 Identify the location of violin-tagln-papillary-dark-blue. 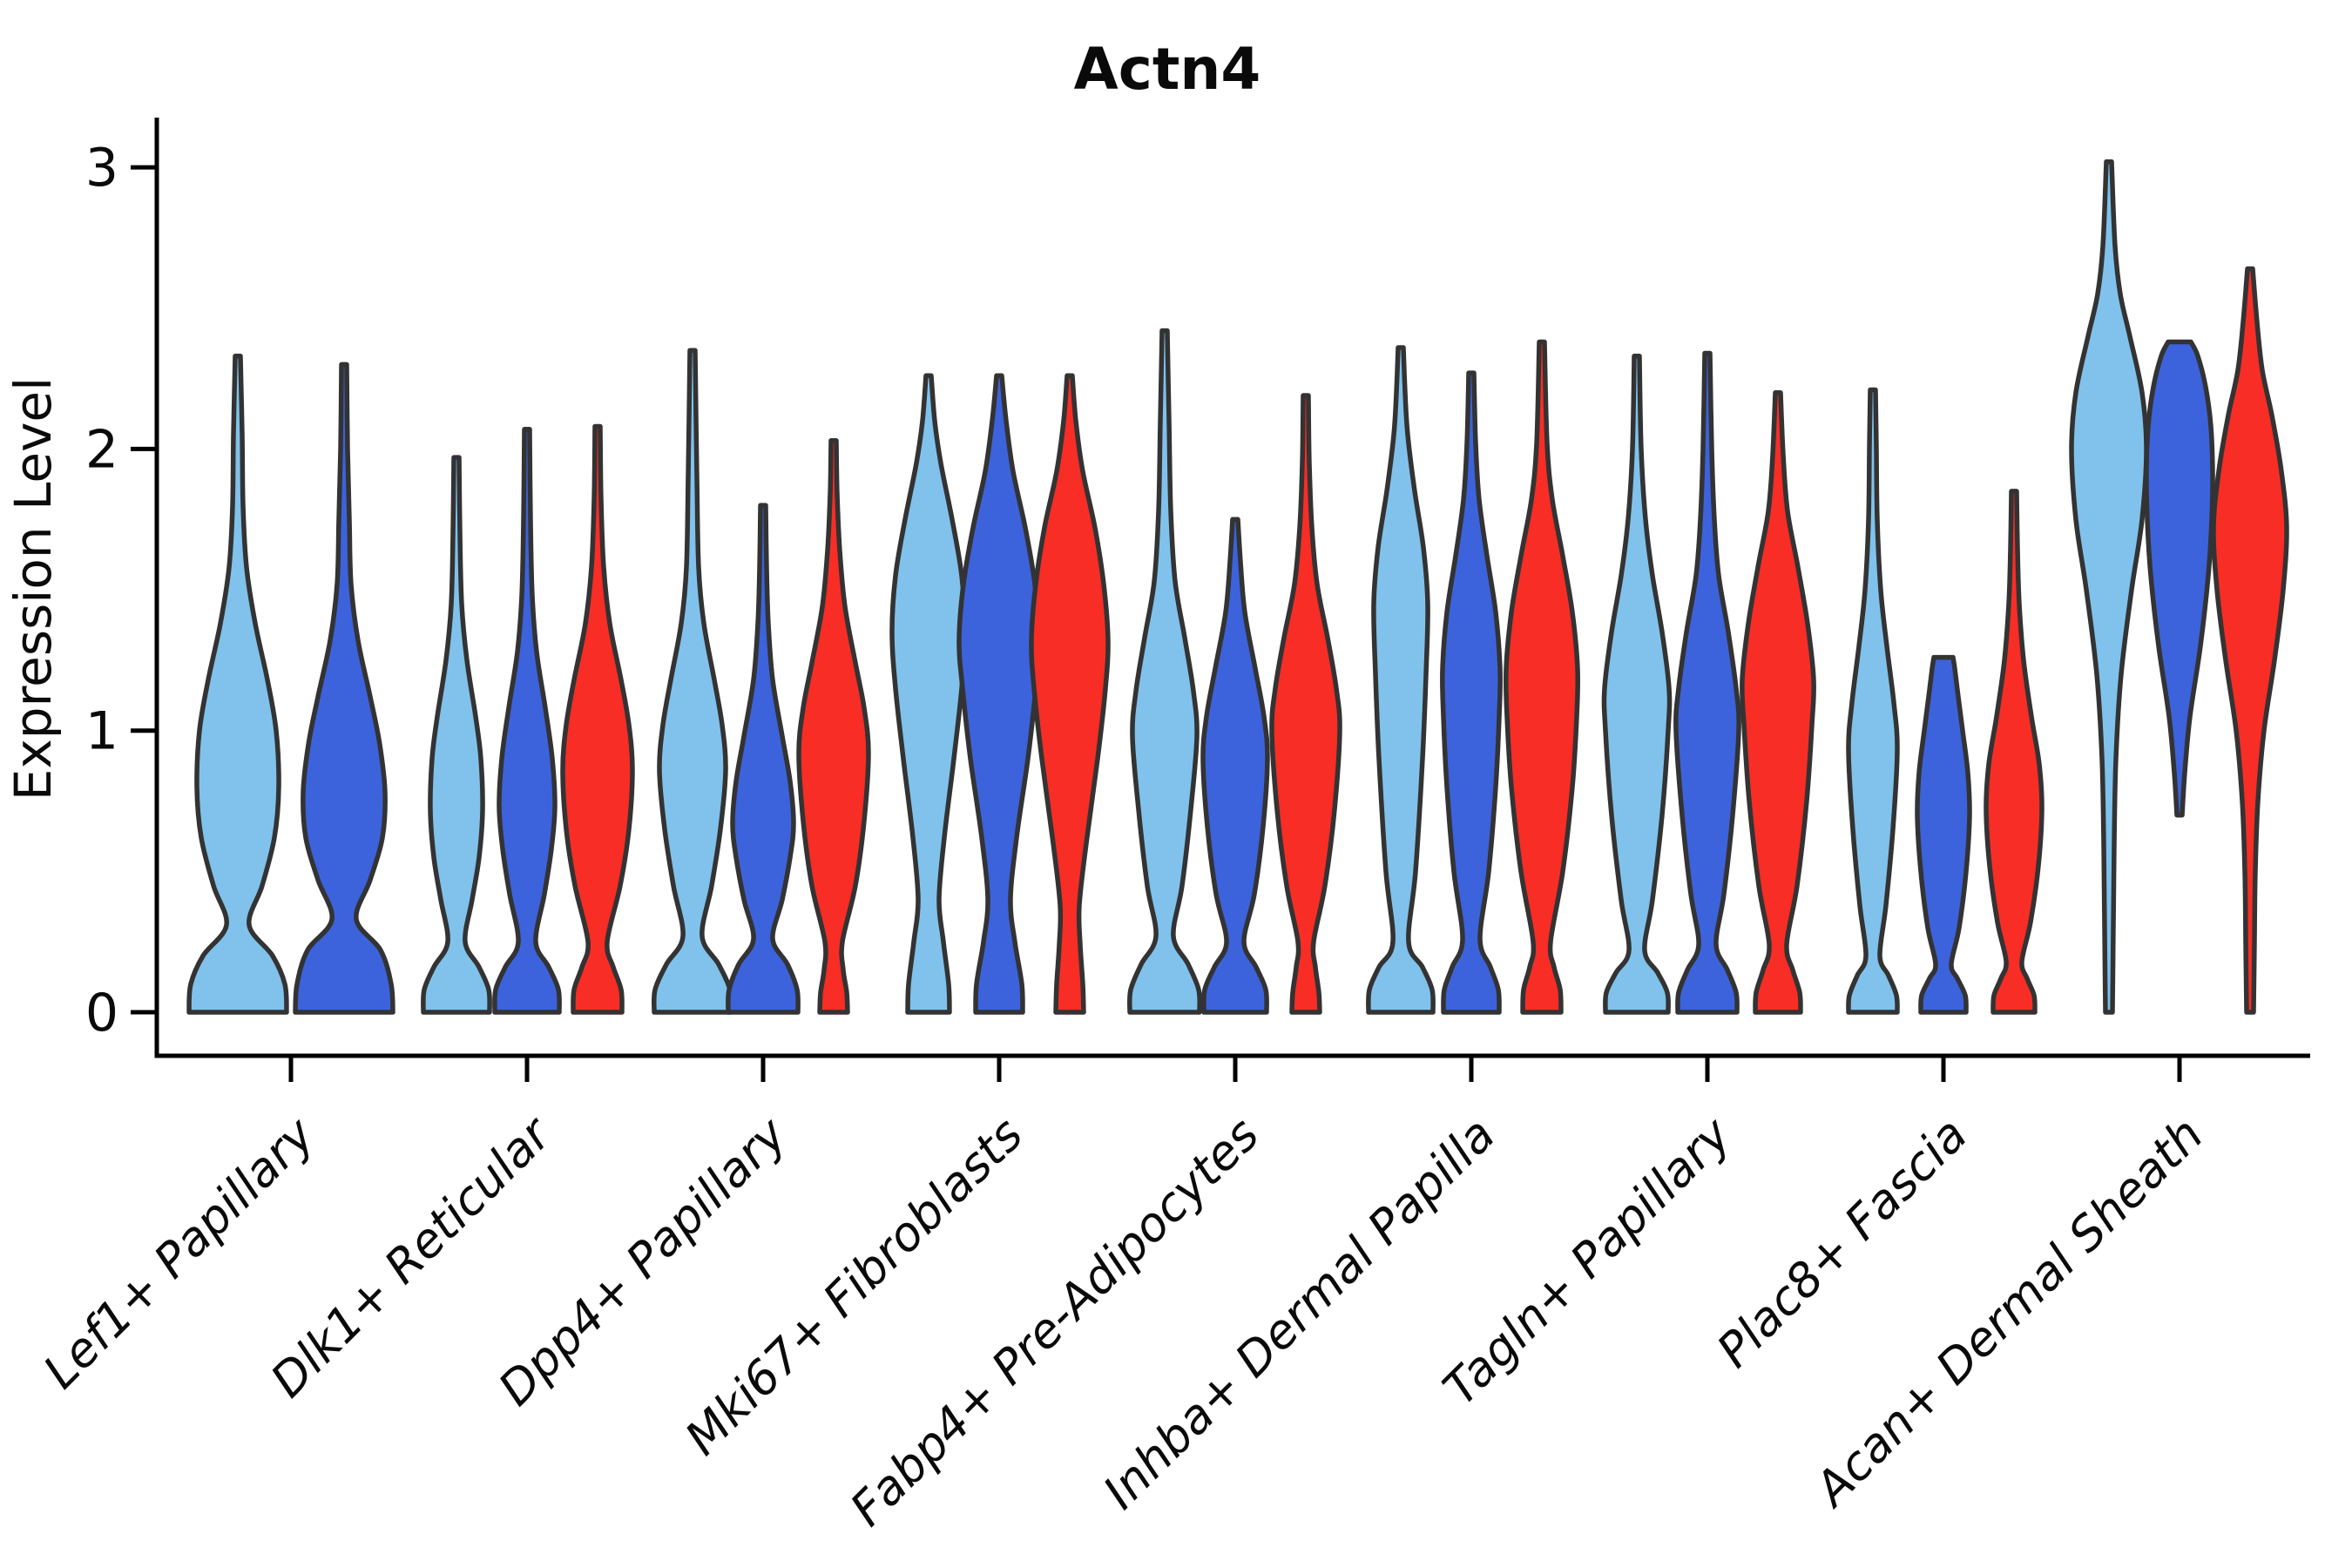
(1707, 682).